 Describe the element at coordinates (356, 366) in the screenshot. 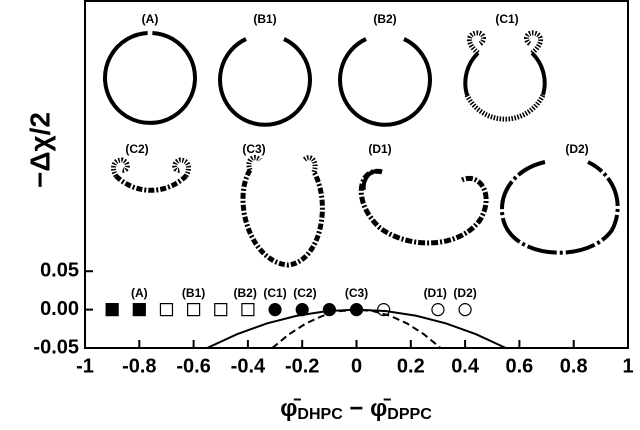

I see `x-tick-label: 0` at that location.